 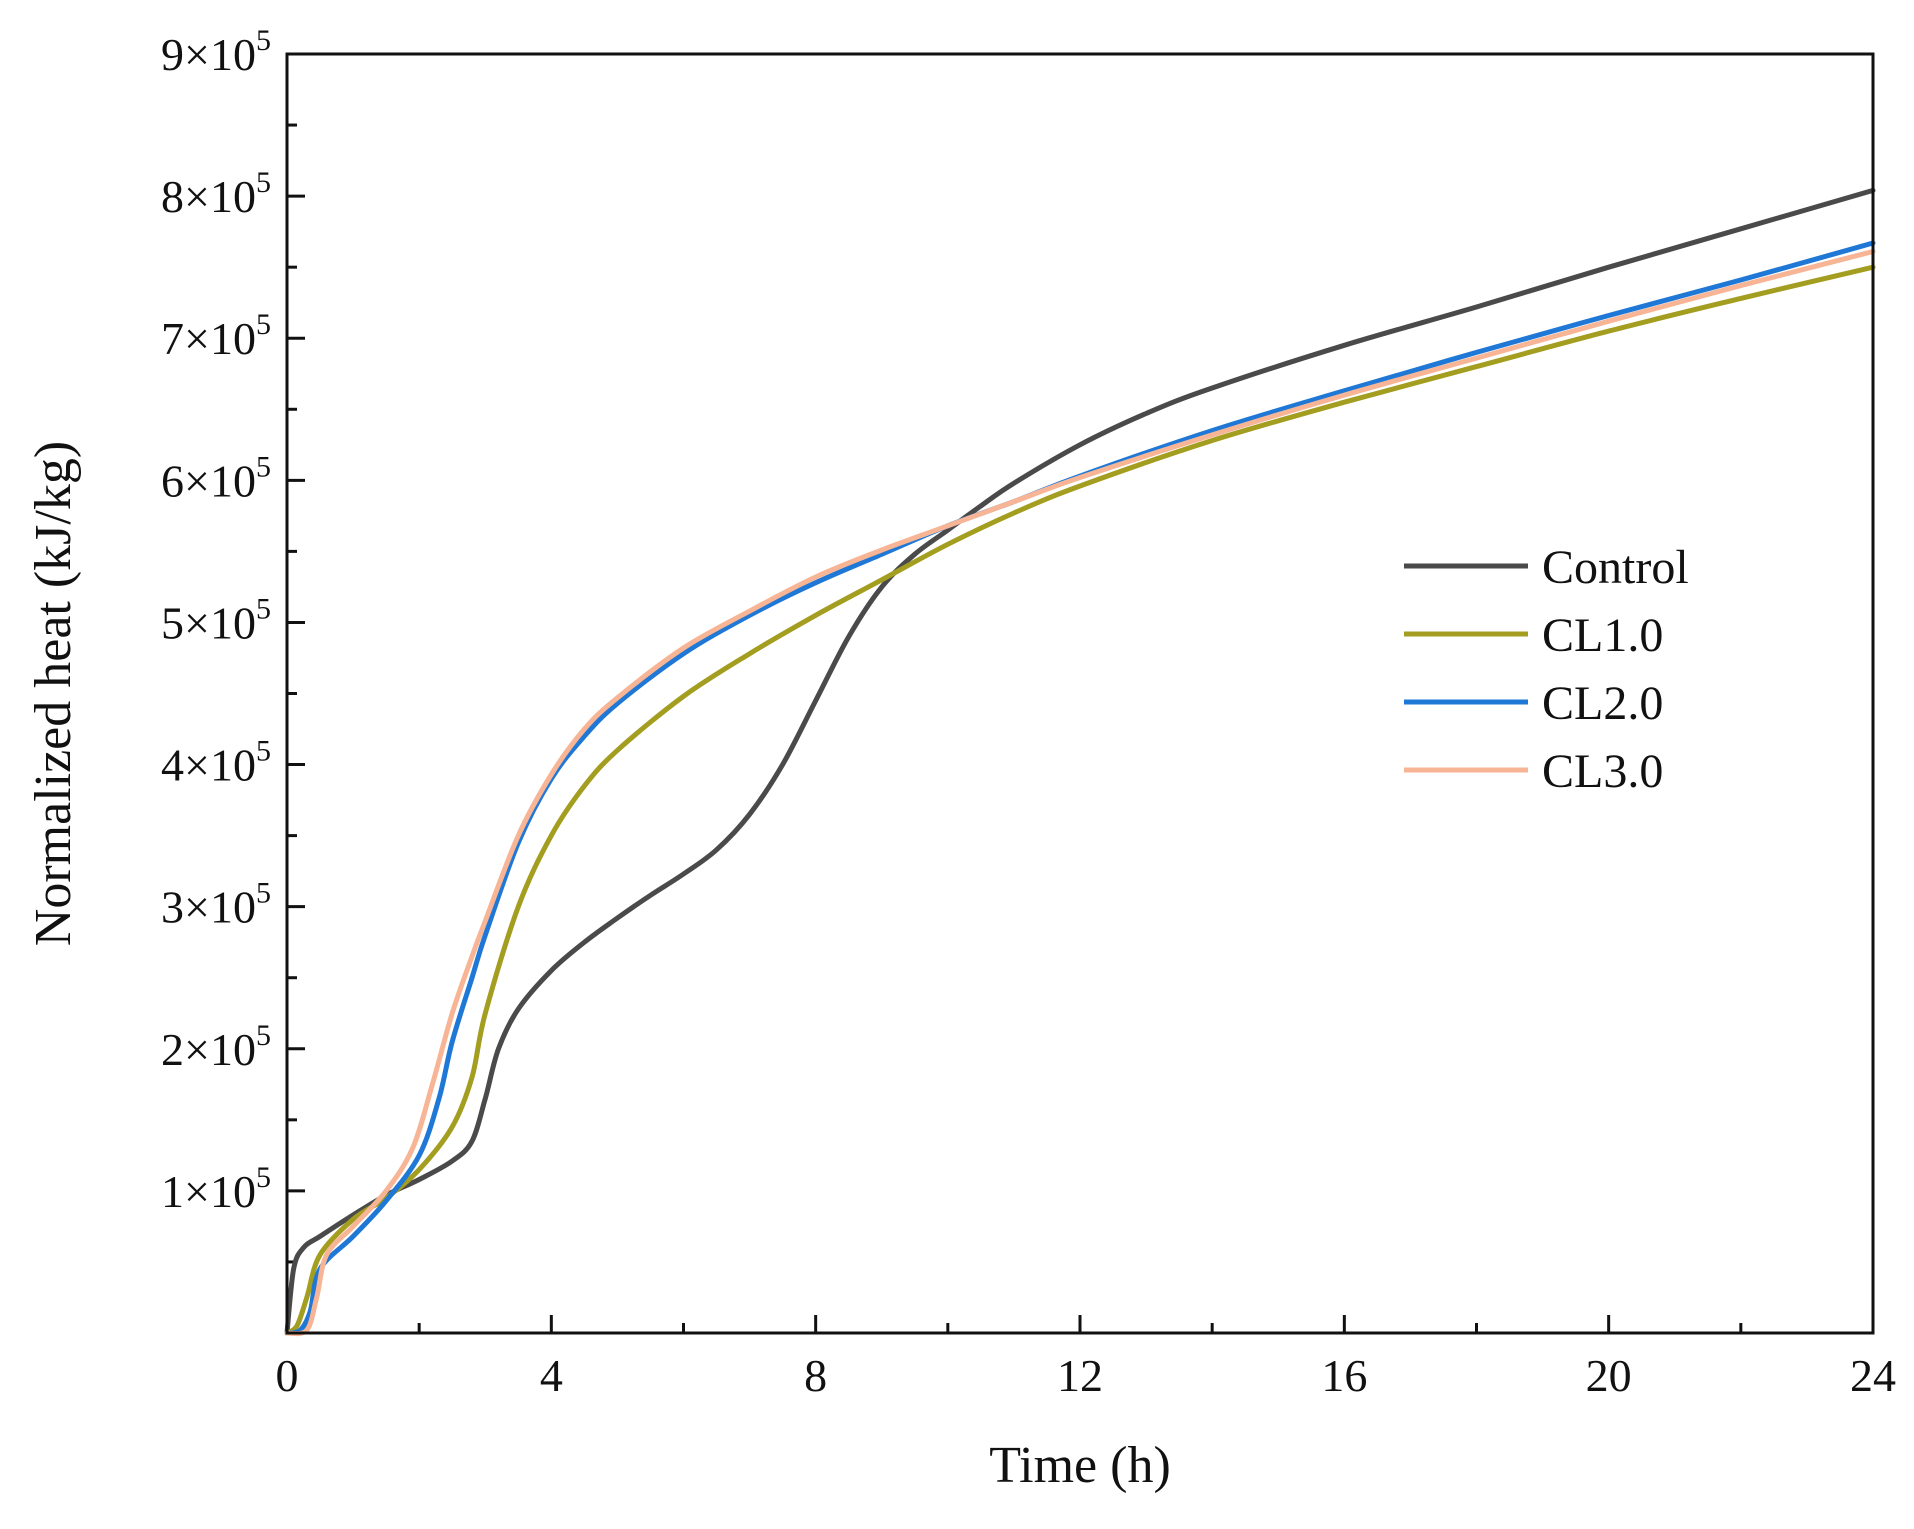 I want to click on legend-label: CL3.0, so click(x=1602, y=771).